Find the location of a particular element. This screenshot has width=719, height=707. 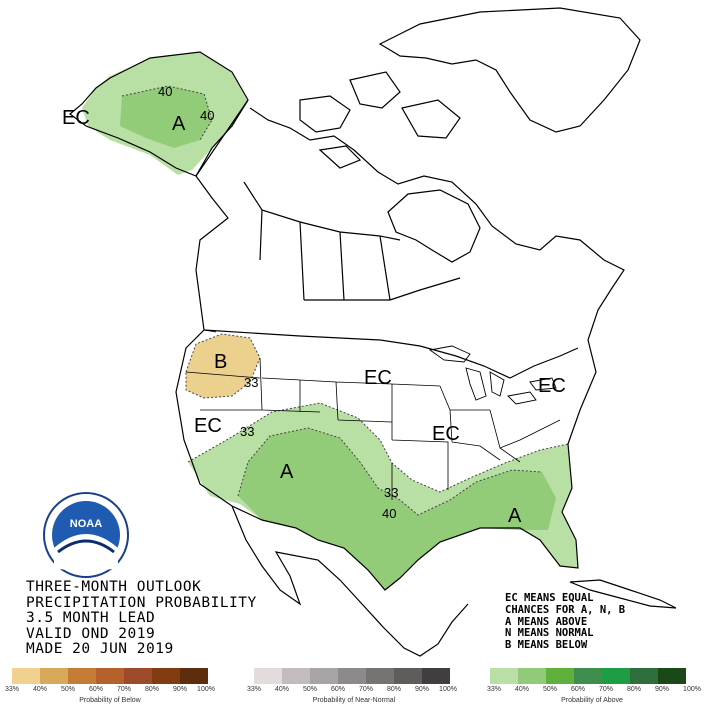

greenland-outline is located at coordinates (509, 70).